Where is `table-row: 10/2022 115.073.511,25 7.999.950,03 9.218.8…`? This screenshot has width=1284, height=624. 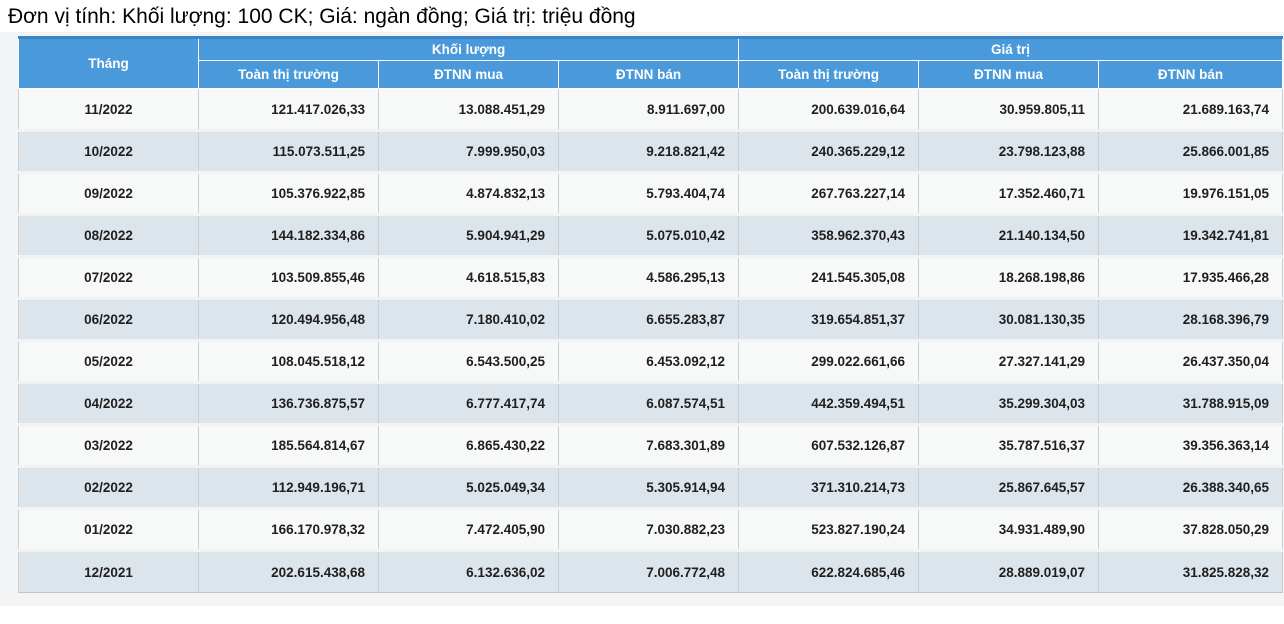
table-row: 10/2022 115.073.511,25 7.999.950,03 9.218.8… is located at coordinates (651, 152).